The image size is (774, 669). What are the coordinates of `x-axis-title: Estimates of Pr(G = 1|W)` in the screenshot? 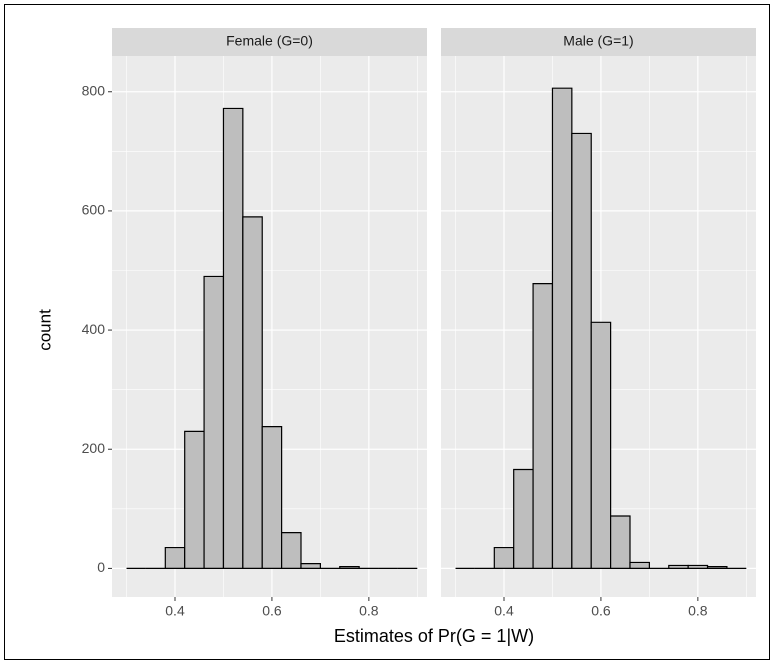 It's located at (434, 636).